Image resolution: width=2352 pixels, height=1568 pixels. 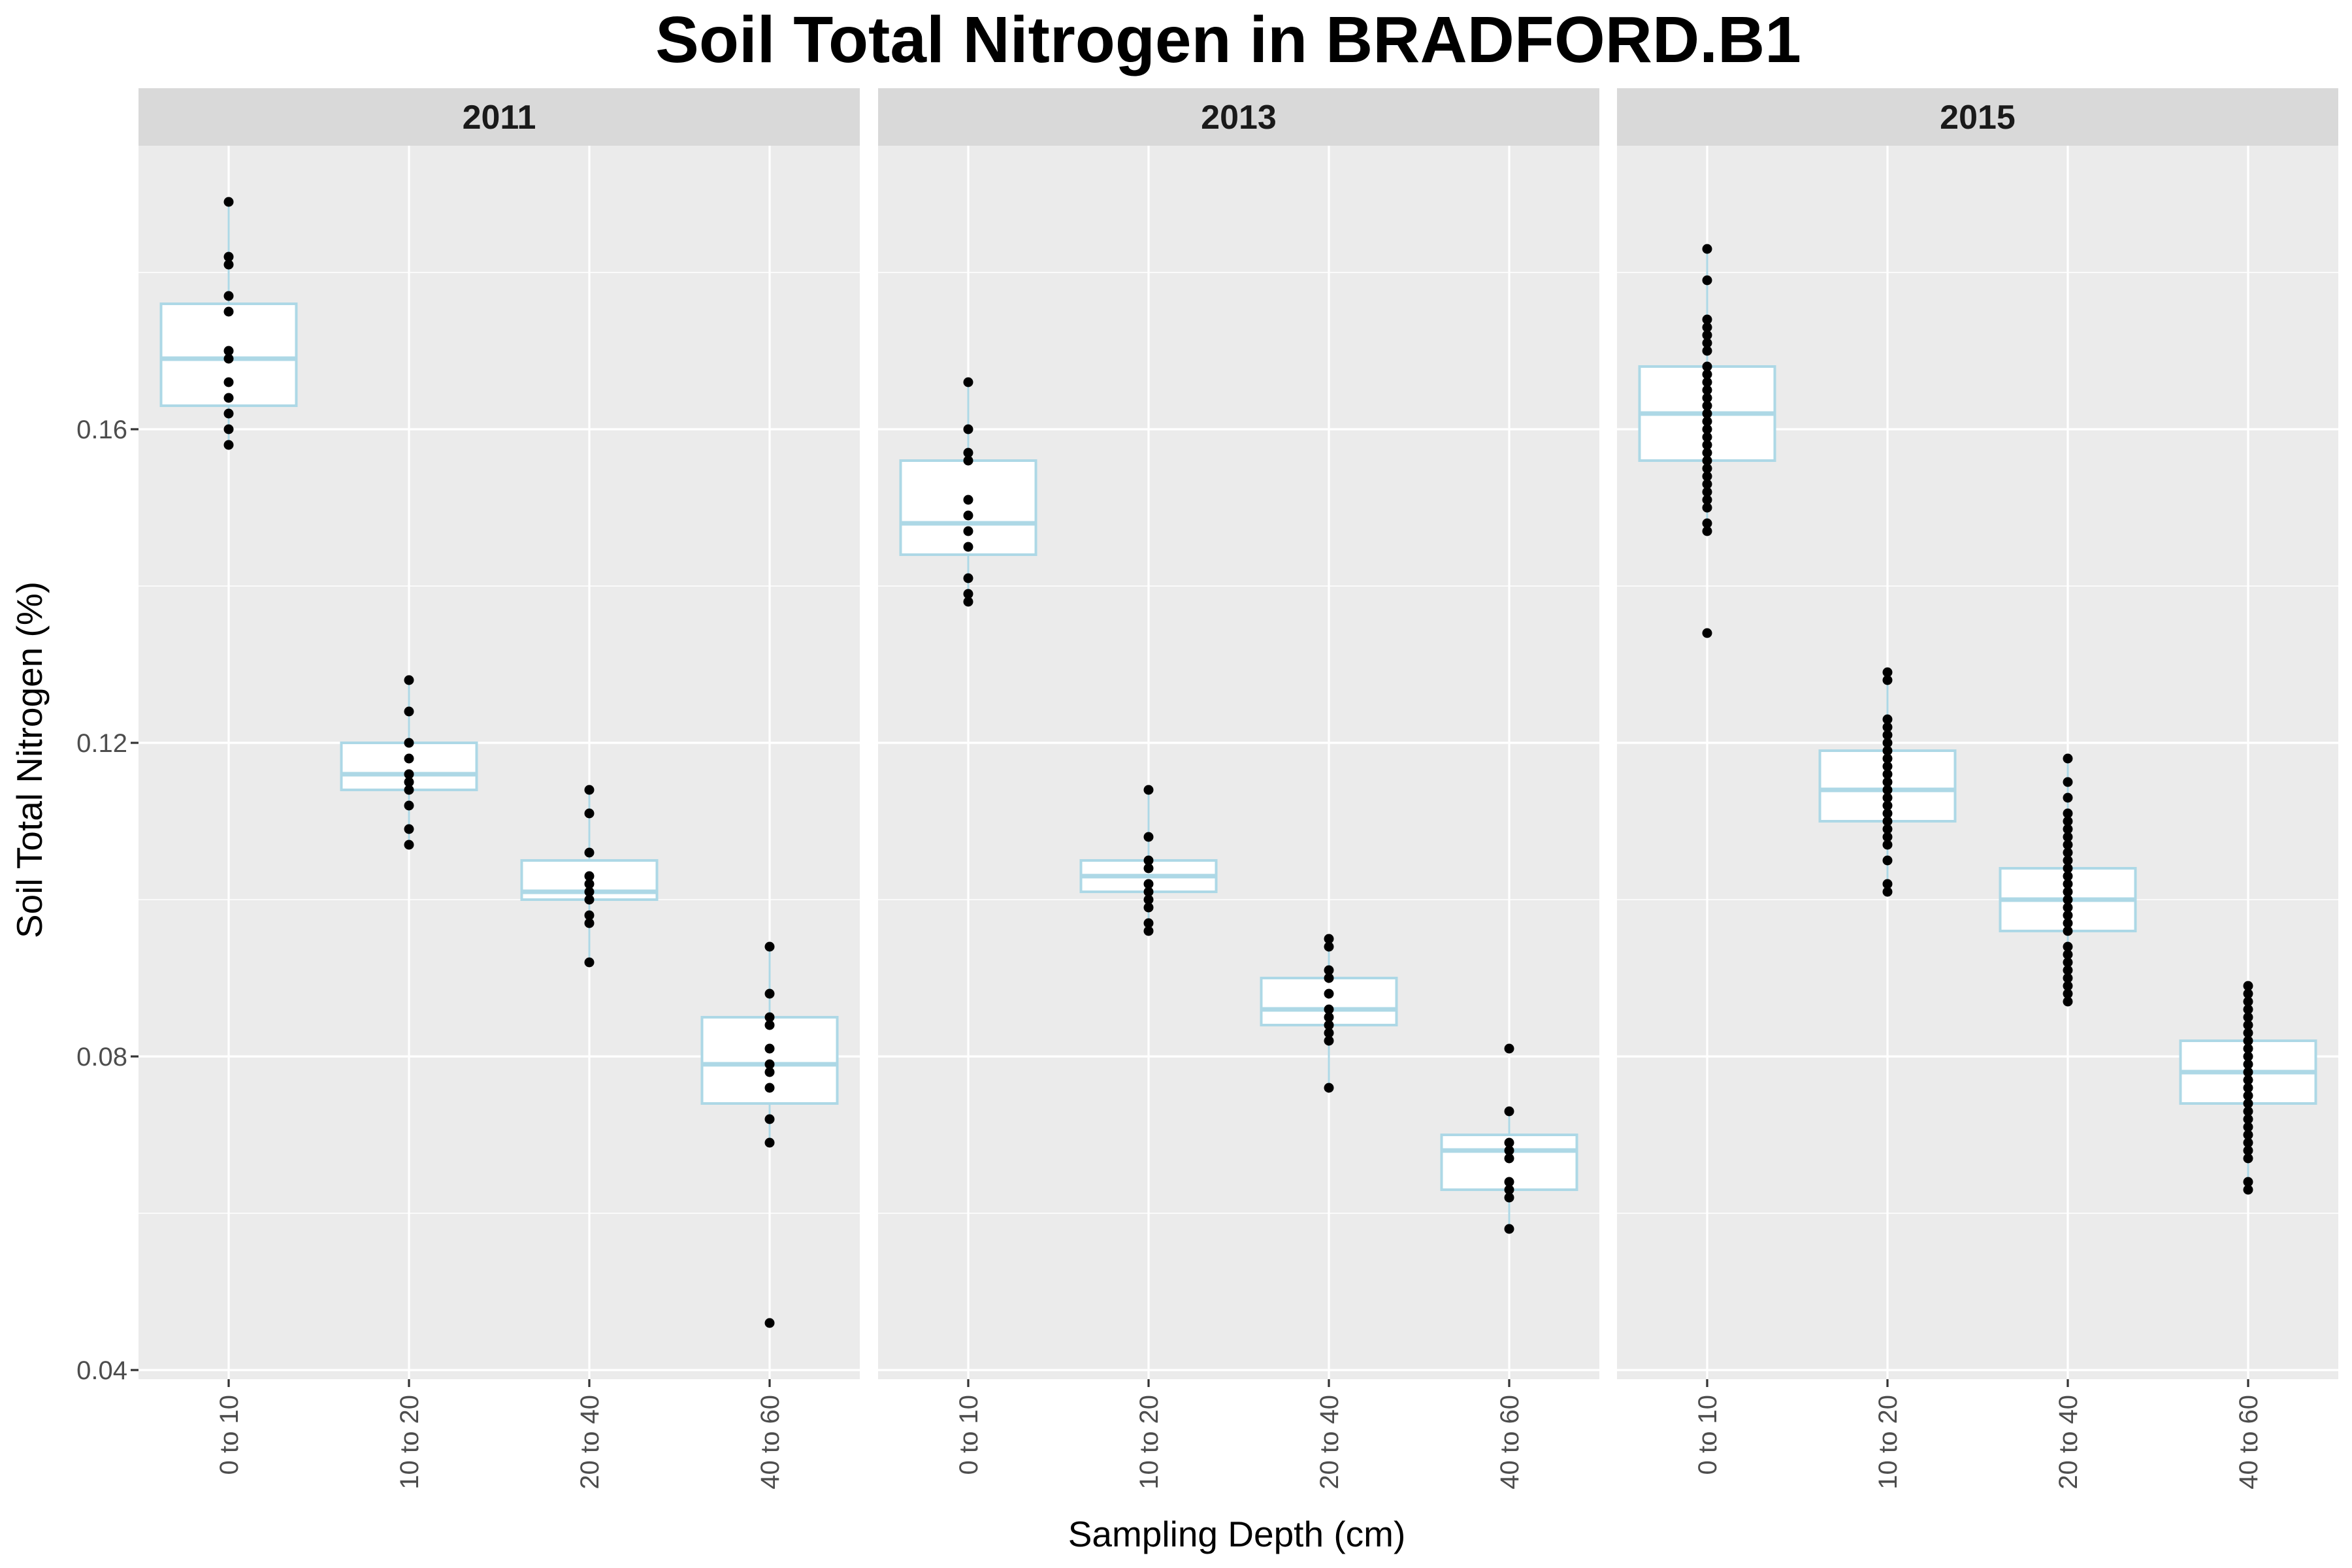 I want to click on y-tick-label: 0.16, so click(x=101, y=430).